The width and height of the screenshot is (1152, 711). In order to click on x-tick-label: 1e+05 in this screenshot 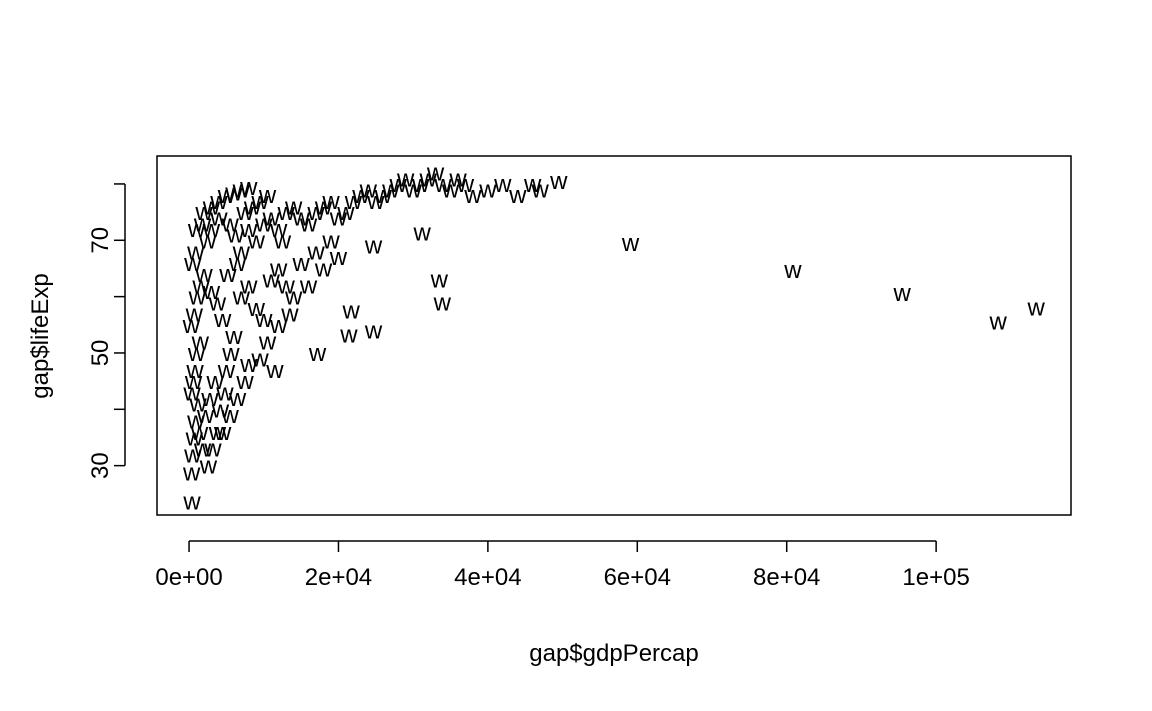, I will do `click(935, 577)`.